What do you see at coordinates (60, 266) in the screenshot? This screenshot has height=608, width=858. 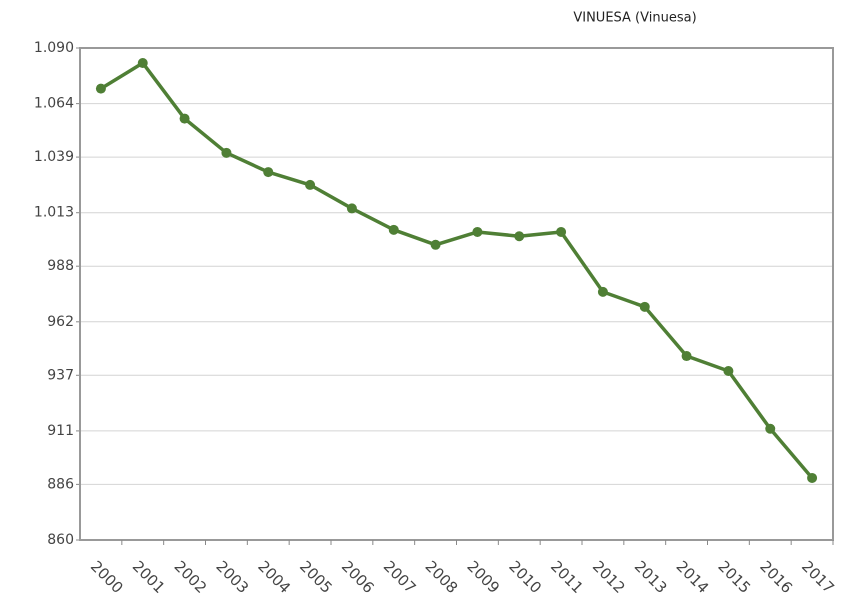 I see `y-tick-label: 988` at bounding box center [60, 266].